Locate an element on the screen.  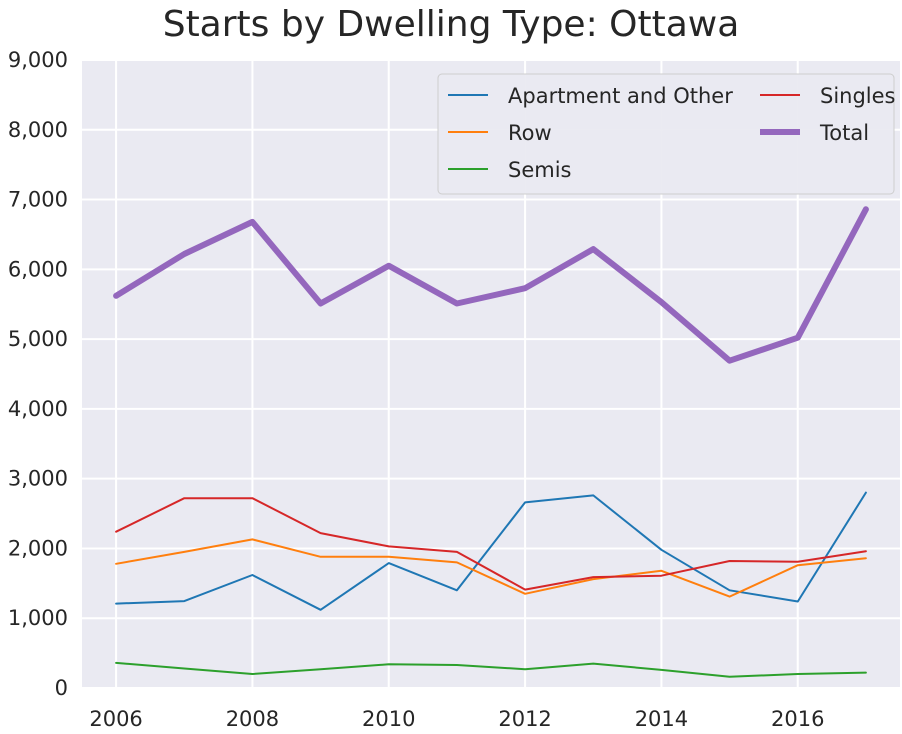
legend-box is located at coordinates (666, 134).